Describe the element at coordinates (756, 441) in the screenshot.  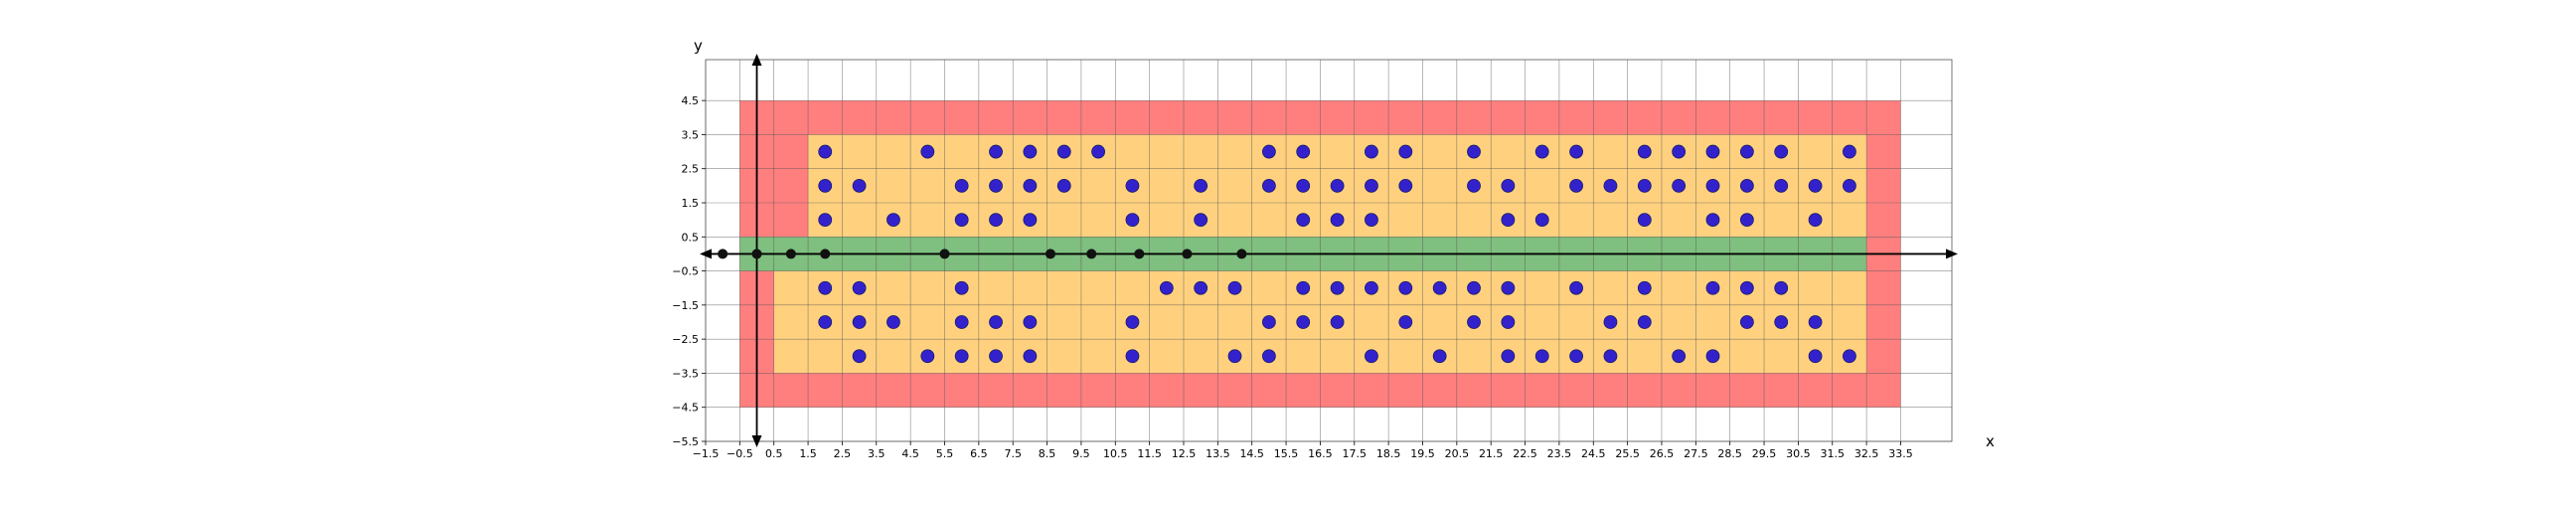
I see `y-axis-arrow-down` at that location.